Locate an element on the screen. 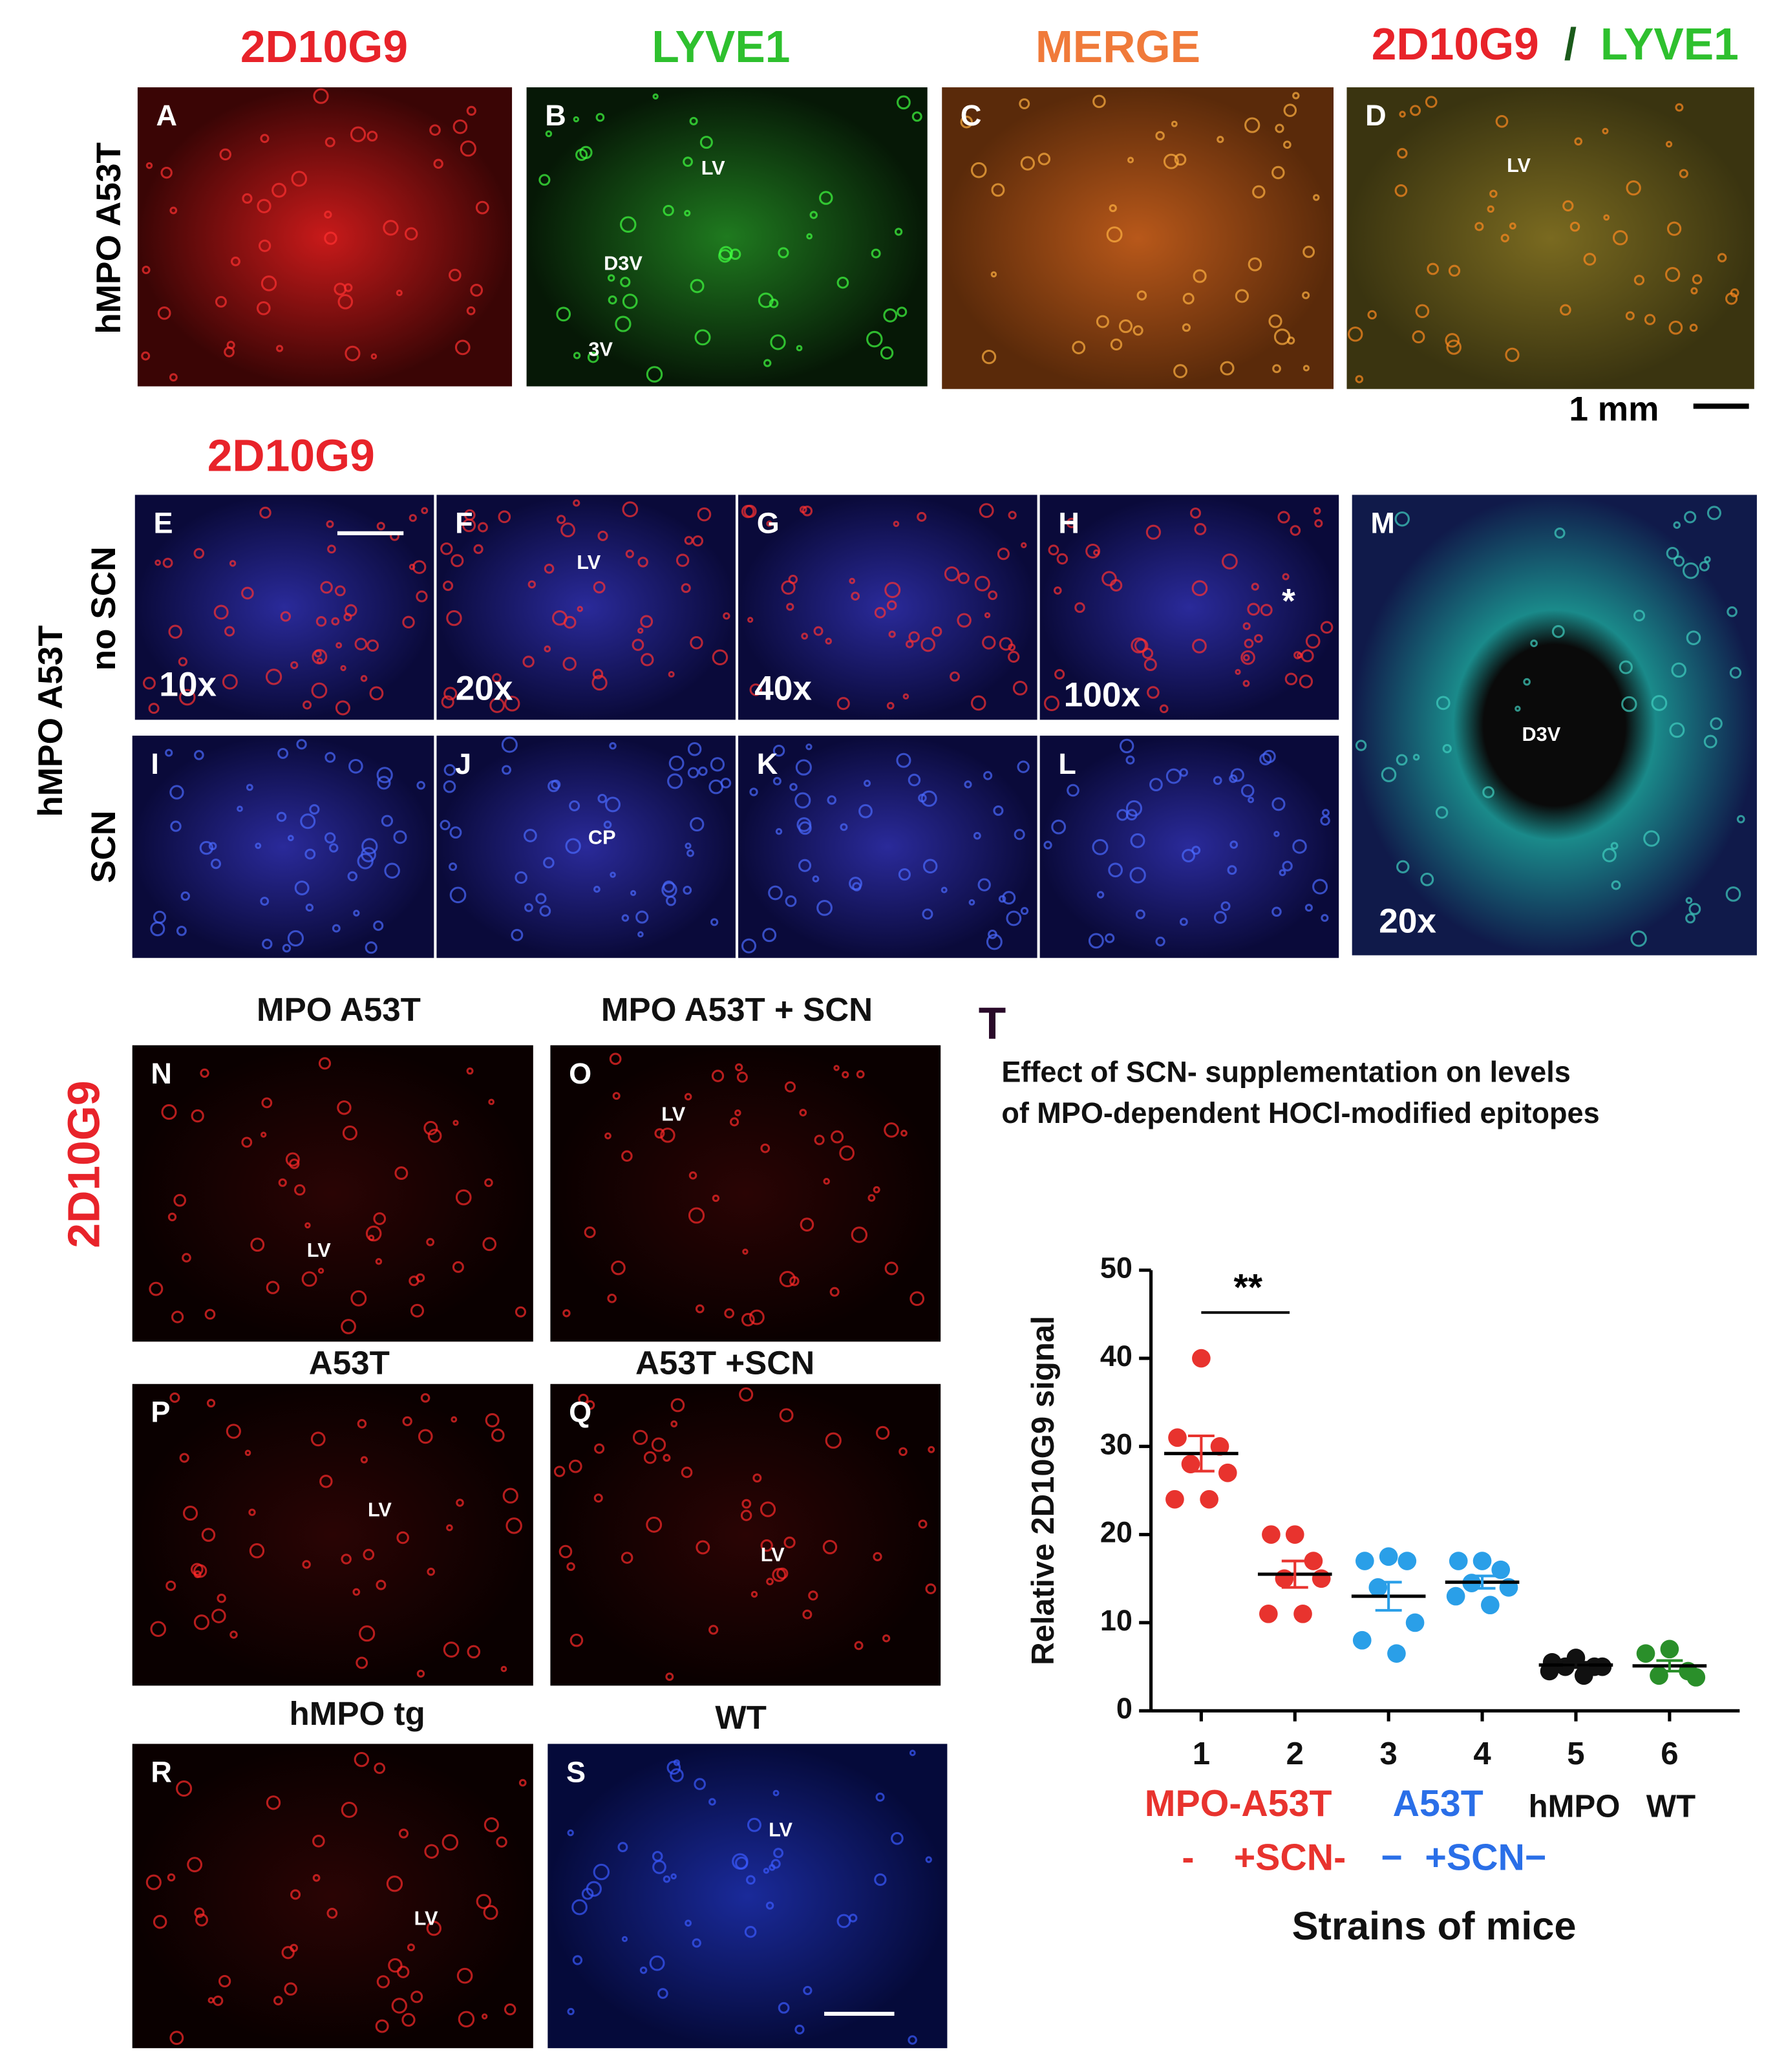 Image resolution: width=1786 pixels, height=2072 pixels. error-bar is located at coordinates (1669, 1665).